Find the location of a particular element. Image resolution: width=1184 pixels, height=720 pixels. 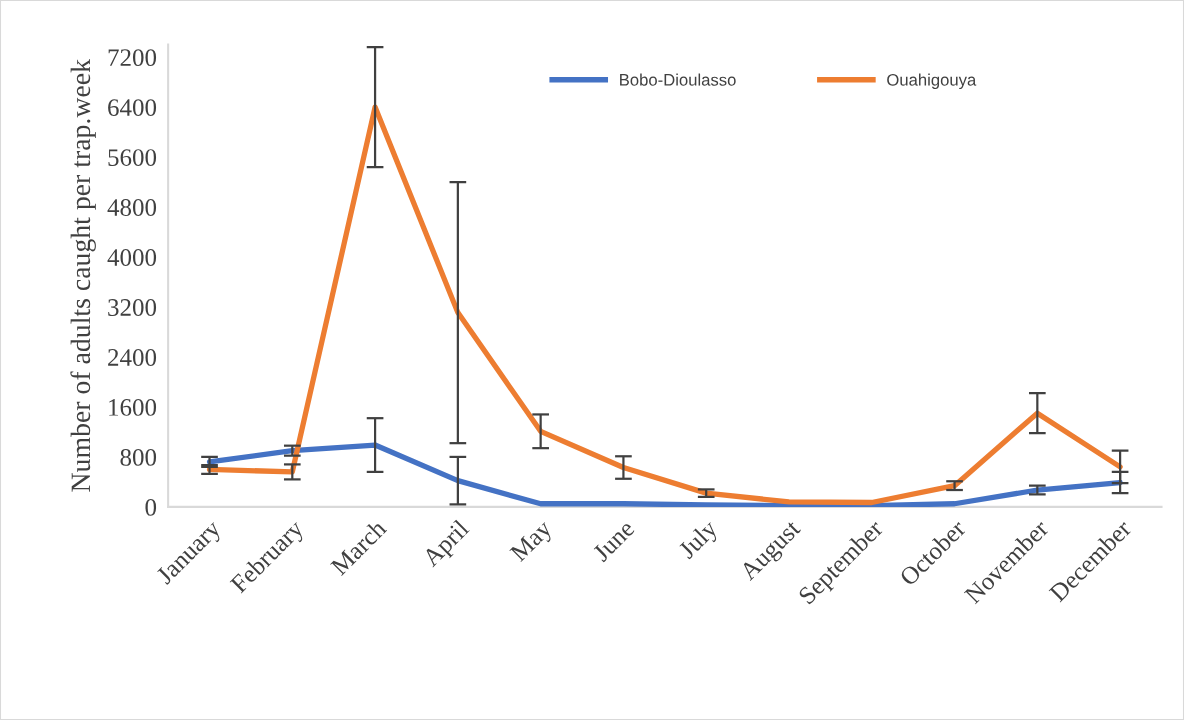

y-tick-label: 0 is located at coordinates (151, 507).